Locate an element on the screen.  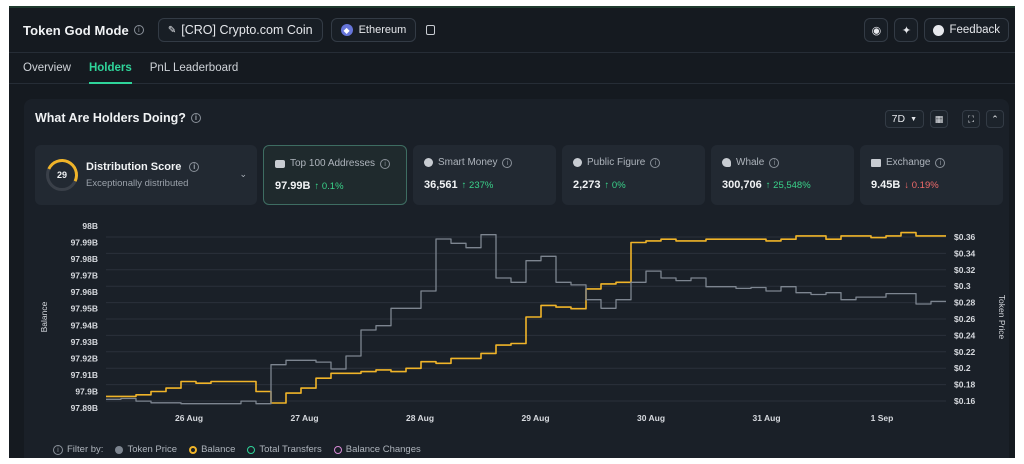
distribution-title-text: Distribution Score is located at coordinates (134, 167).